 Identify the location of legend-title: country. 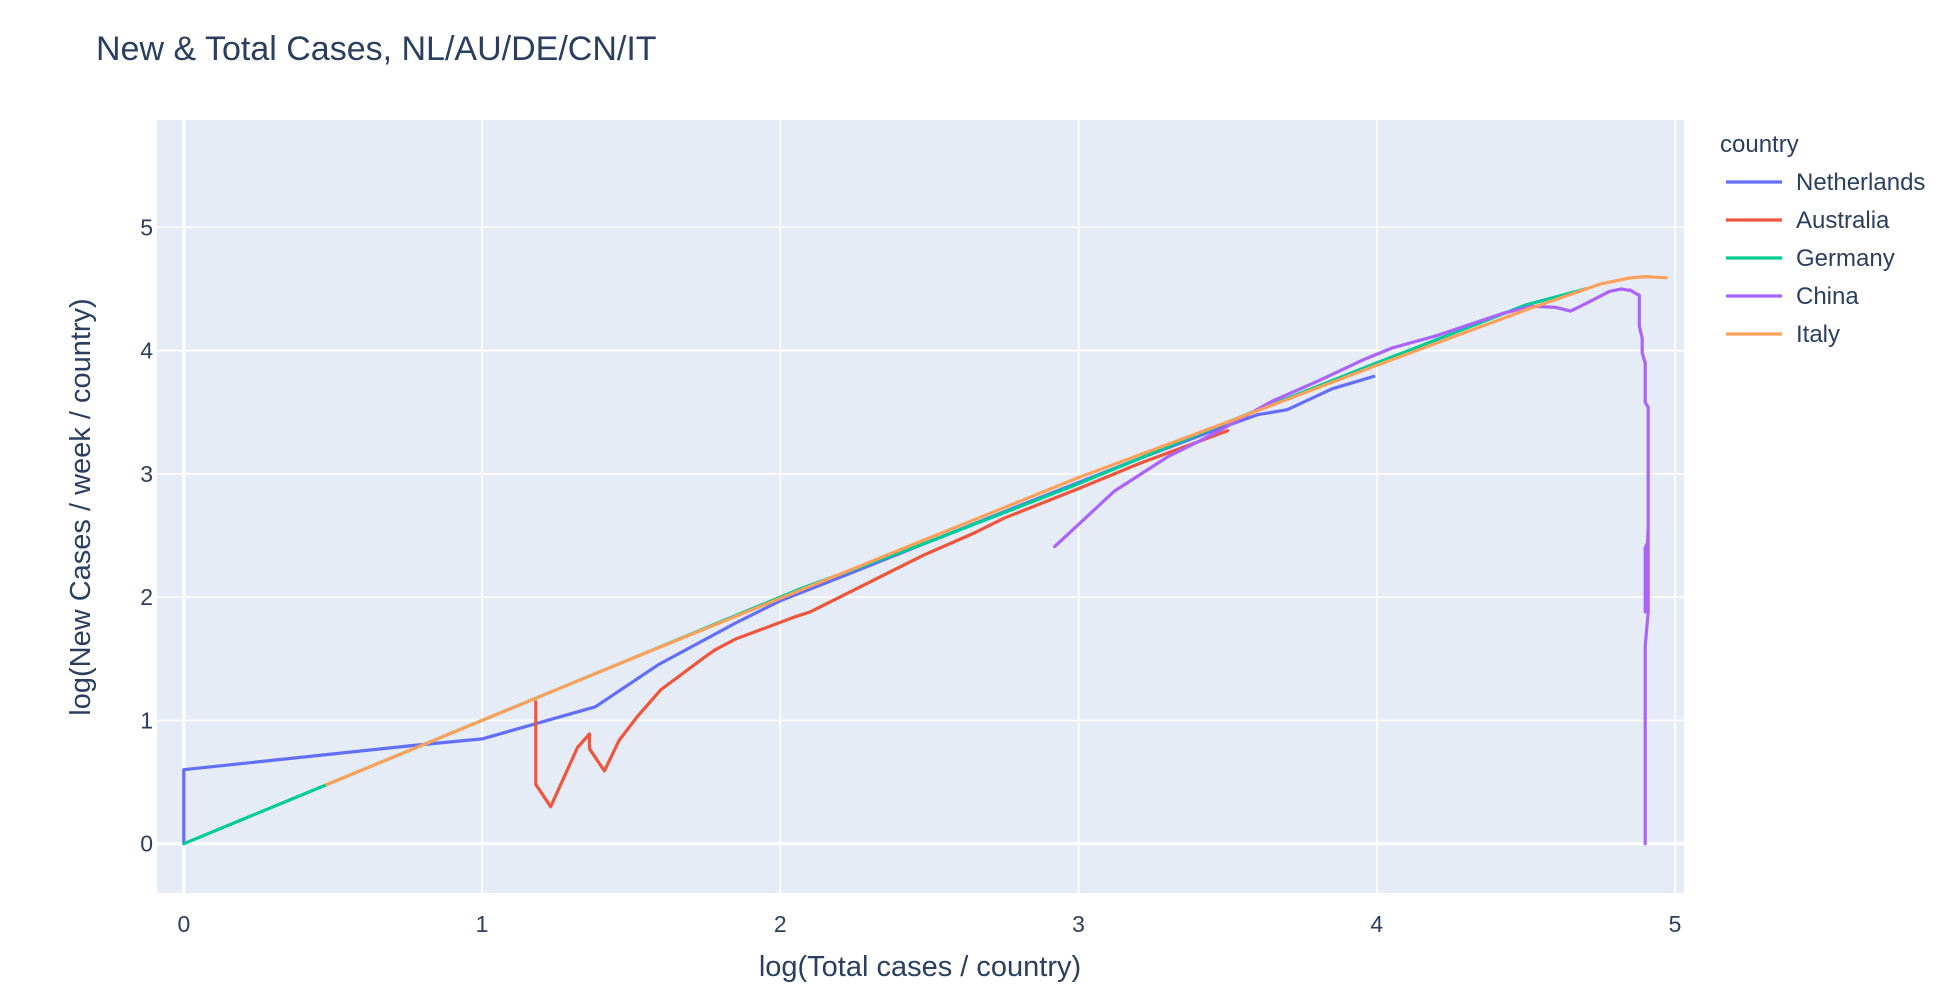
(1759, 144).